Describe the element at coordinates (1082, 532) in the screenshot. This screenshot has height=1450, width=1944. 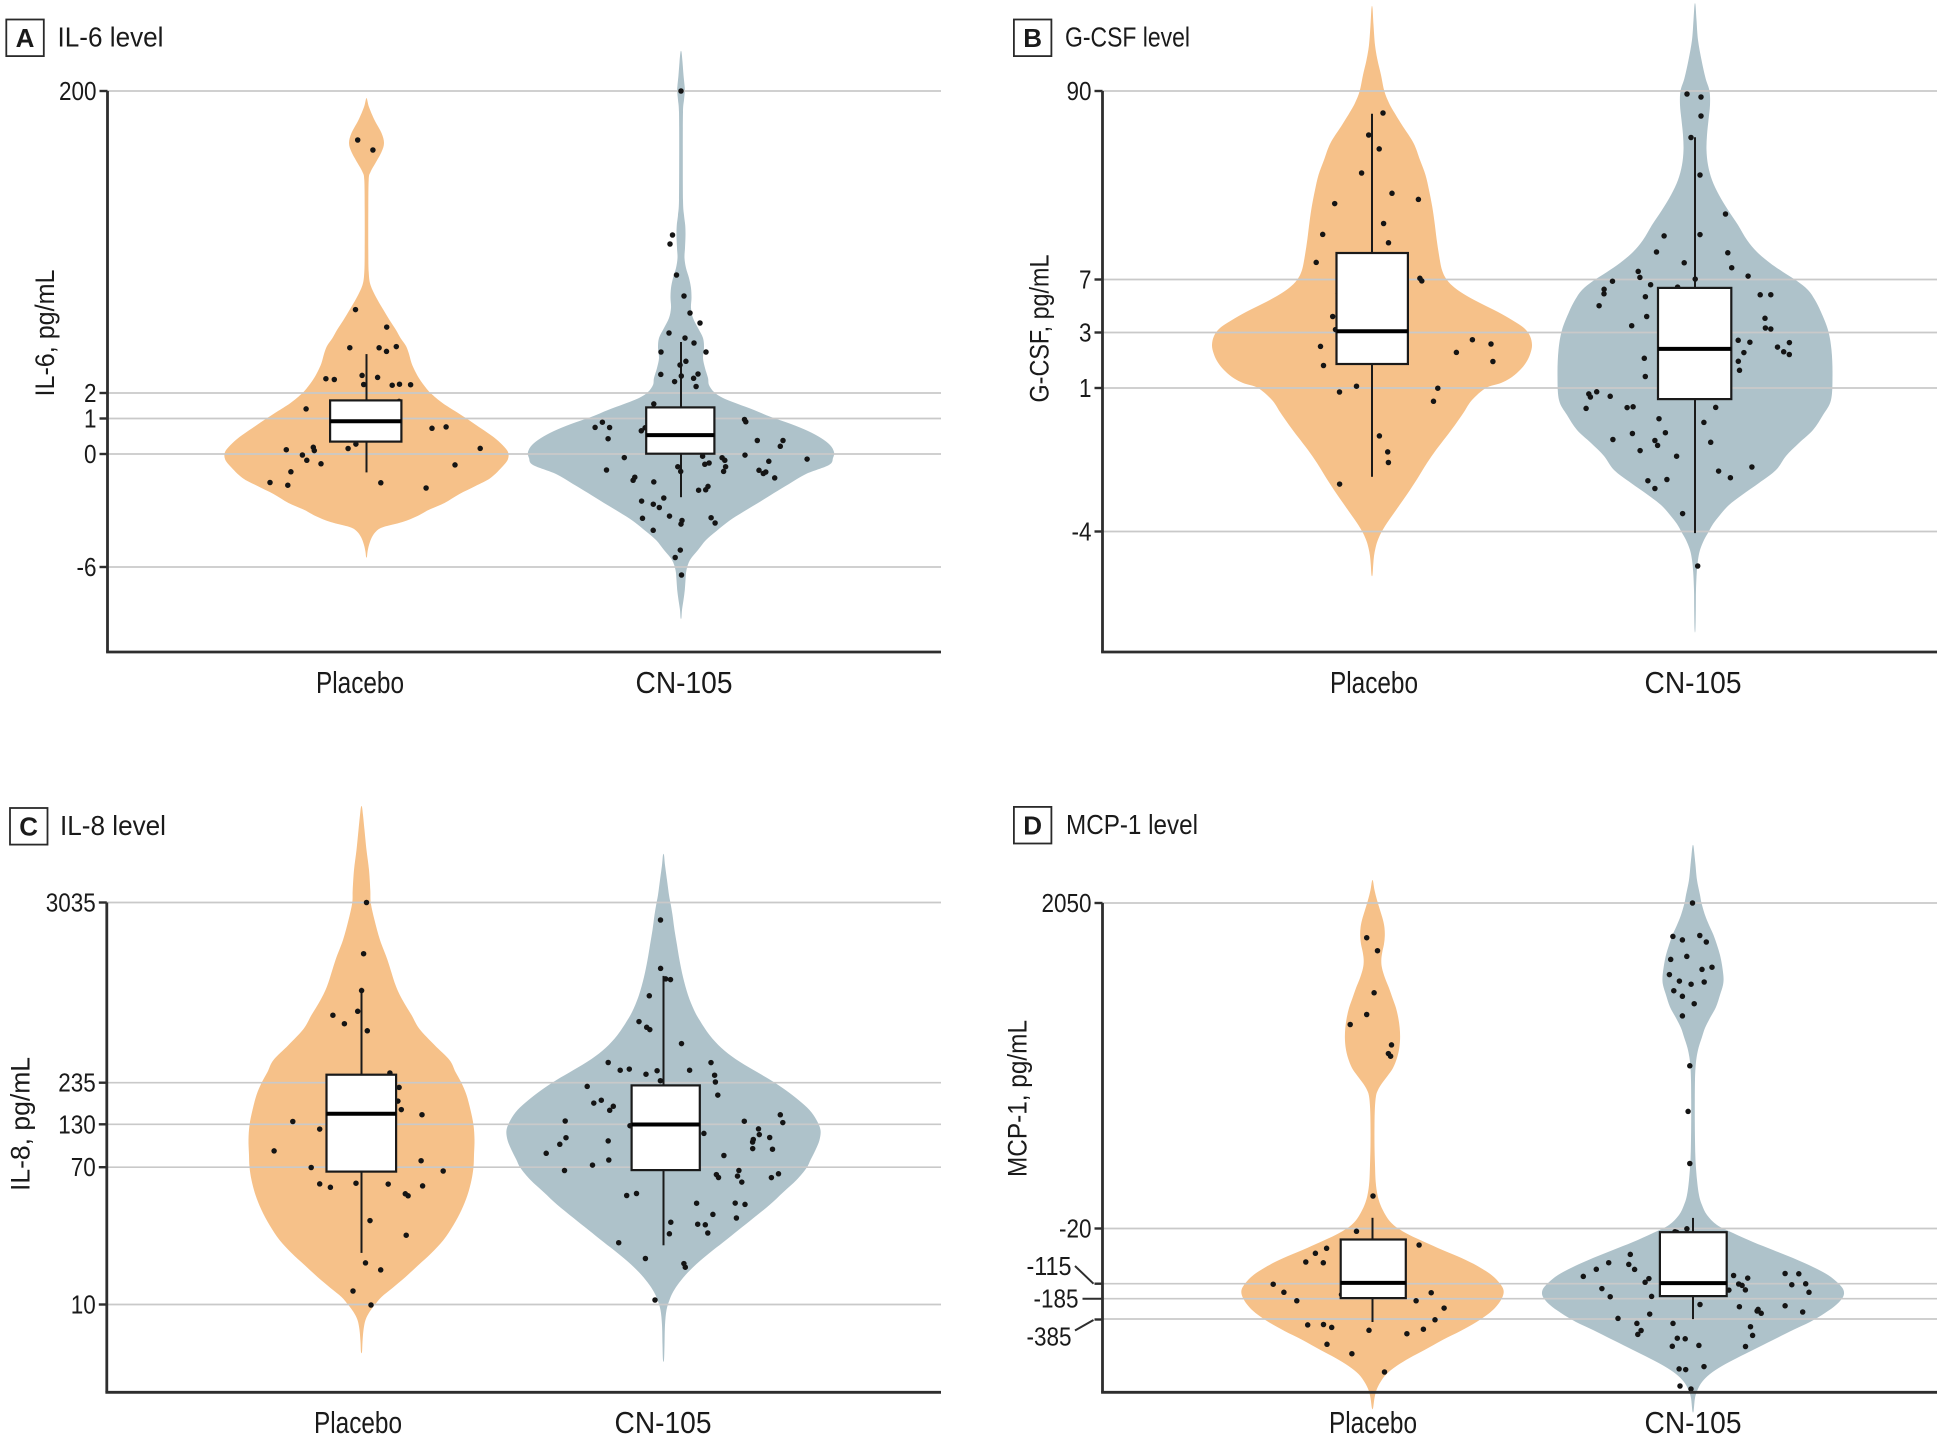
I see `svg-text: -4` at that location.